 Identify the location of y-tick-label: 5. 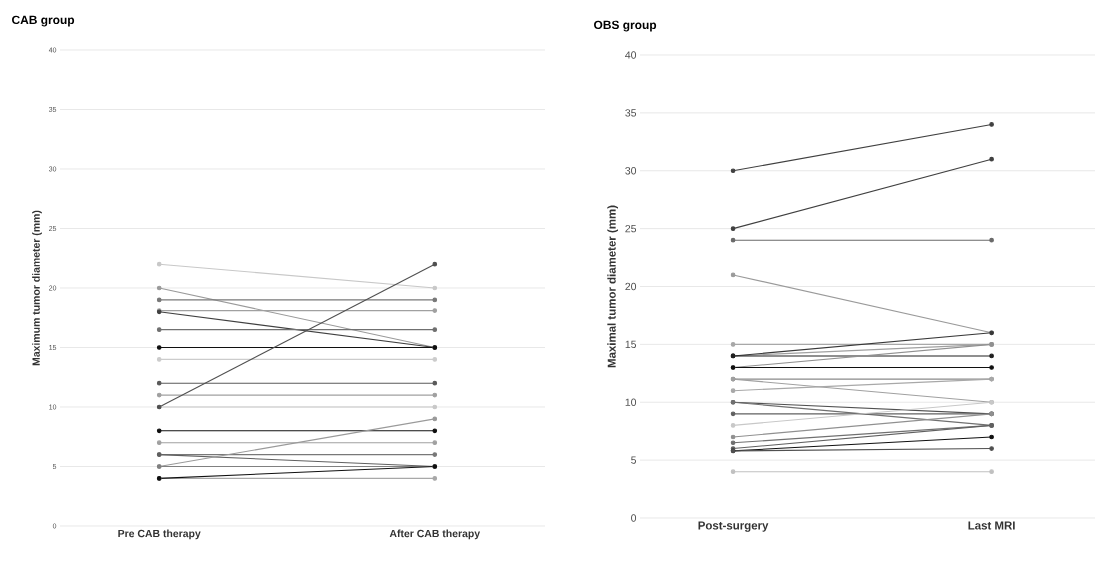
(634, 460).